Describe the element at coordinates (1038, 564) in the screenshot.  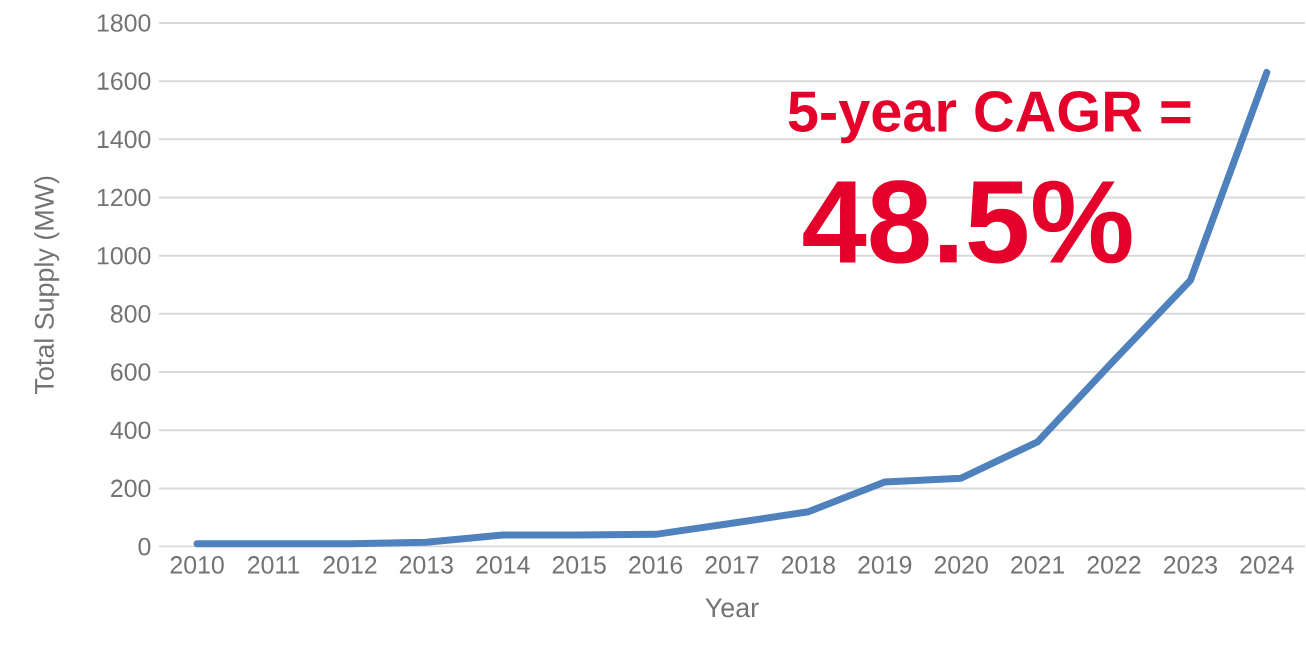
I see `x-tick-label: 2021` at that location.